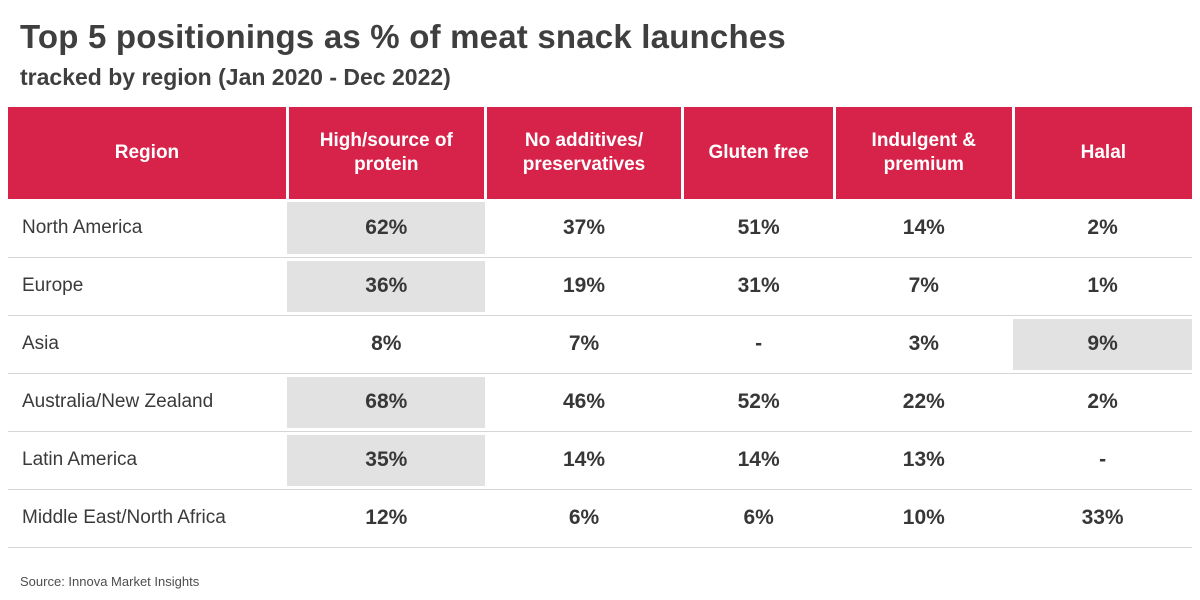 The image size is (1200, 600). Describe the element at coordinates (923, 153) in the screenshot. I see `column-header-indulgent: Indulgent & premium` at that location.